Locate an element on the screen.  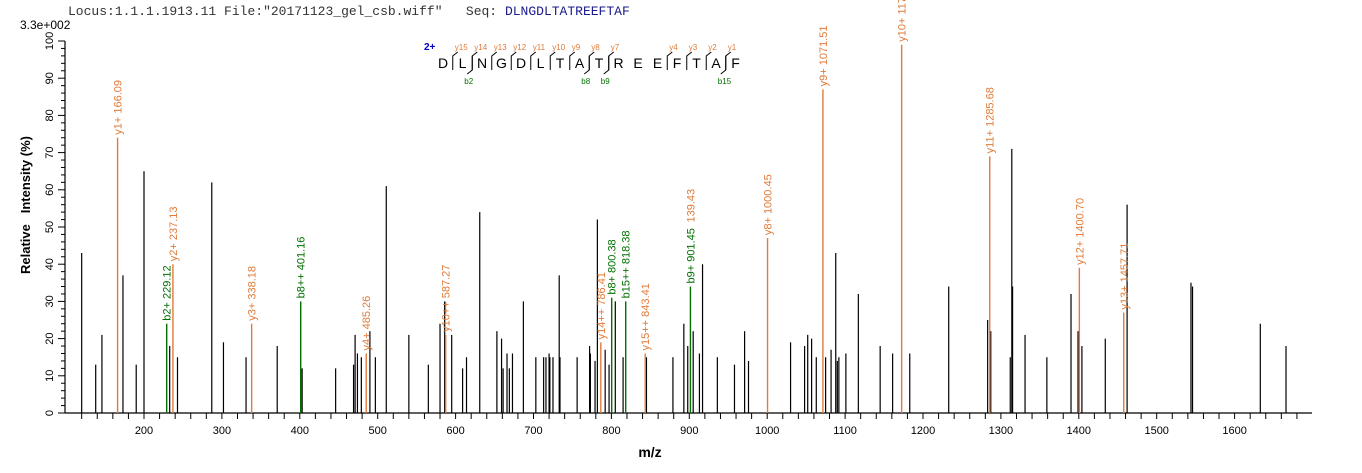
peak-label: b9+ 901.45 is located at coordinates (691, 255).